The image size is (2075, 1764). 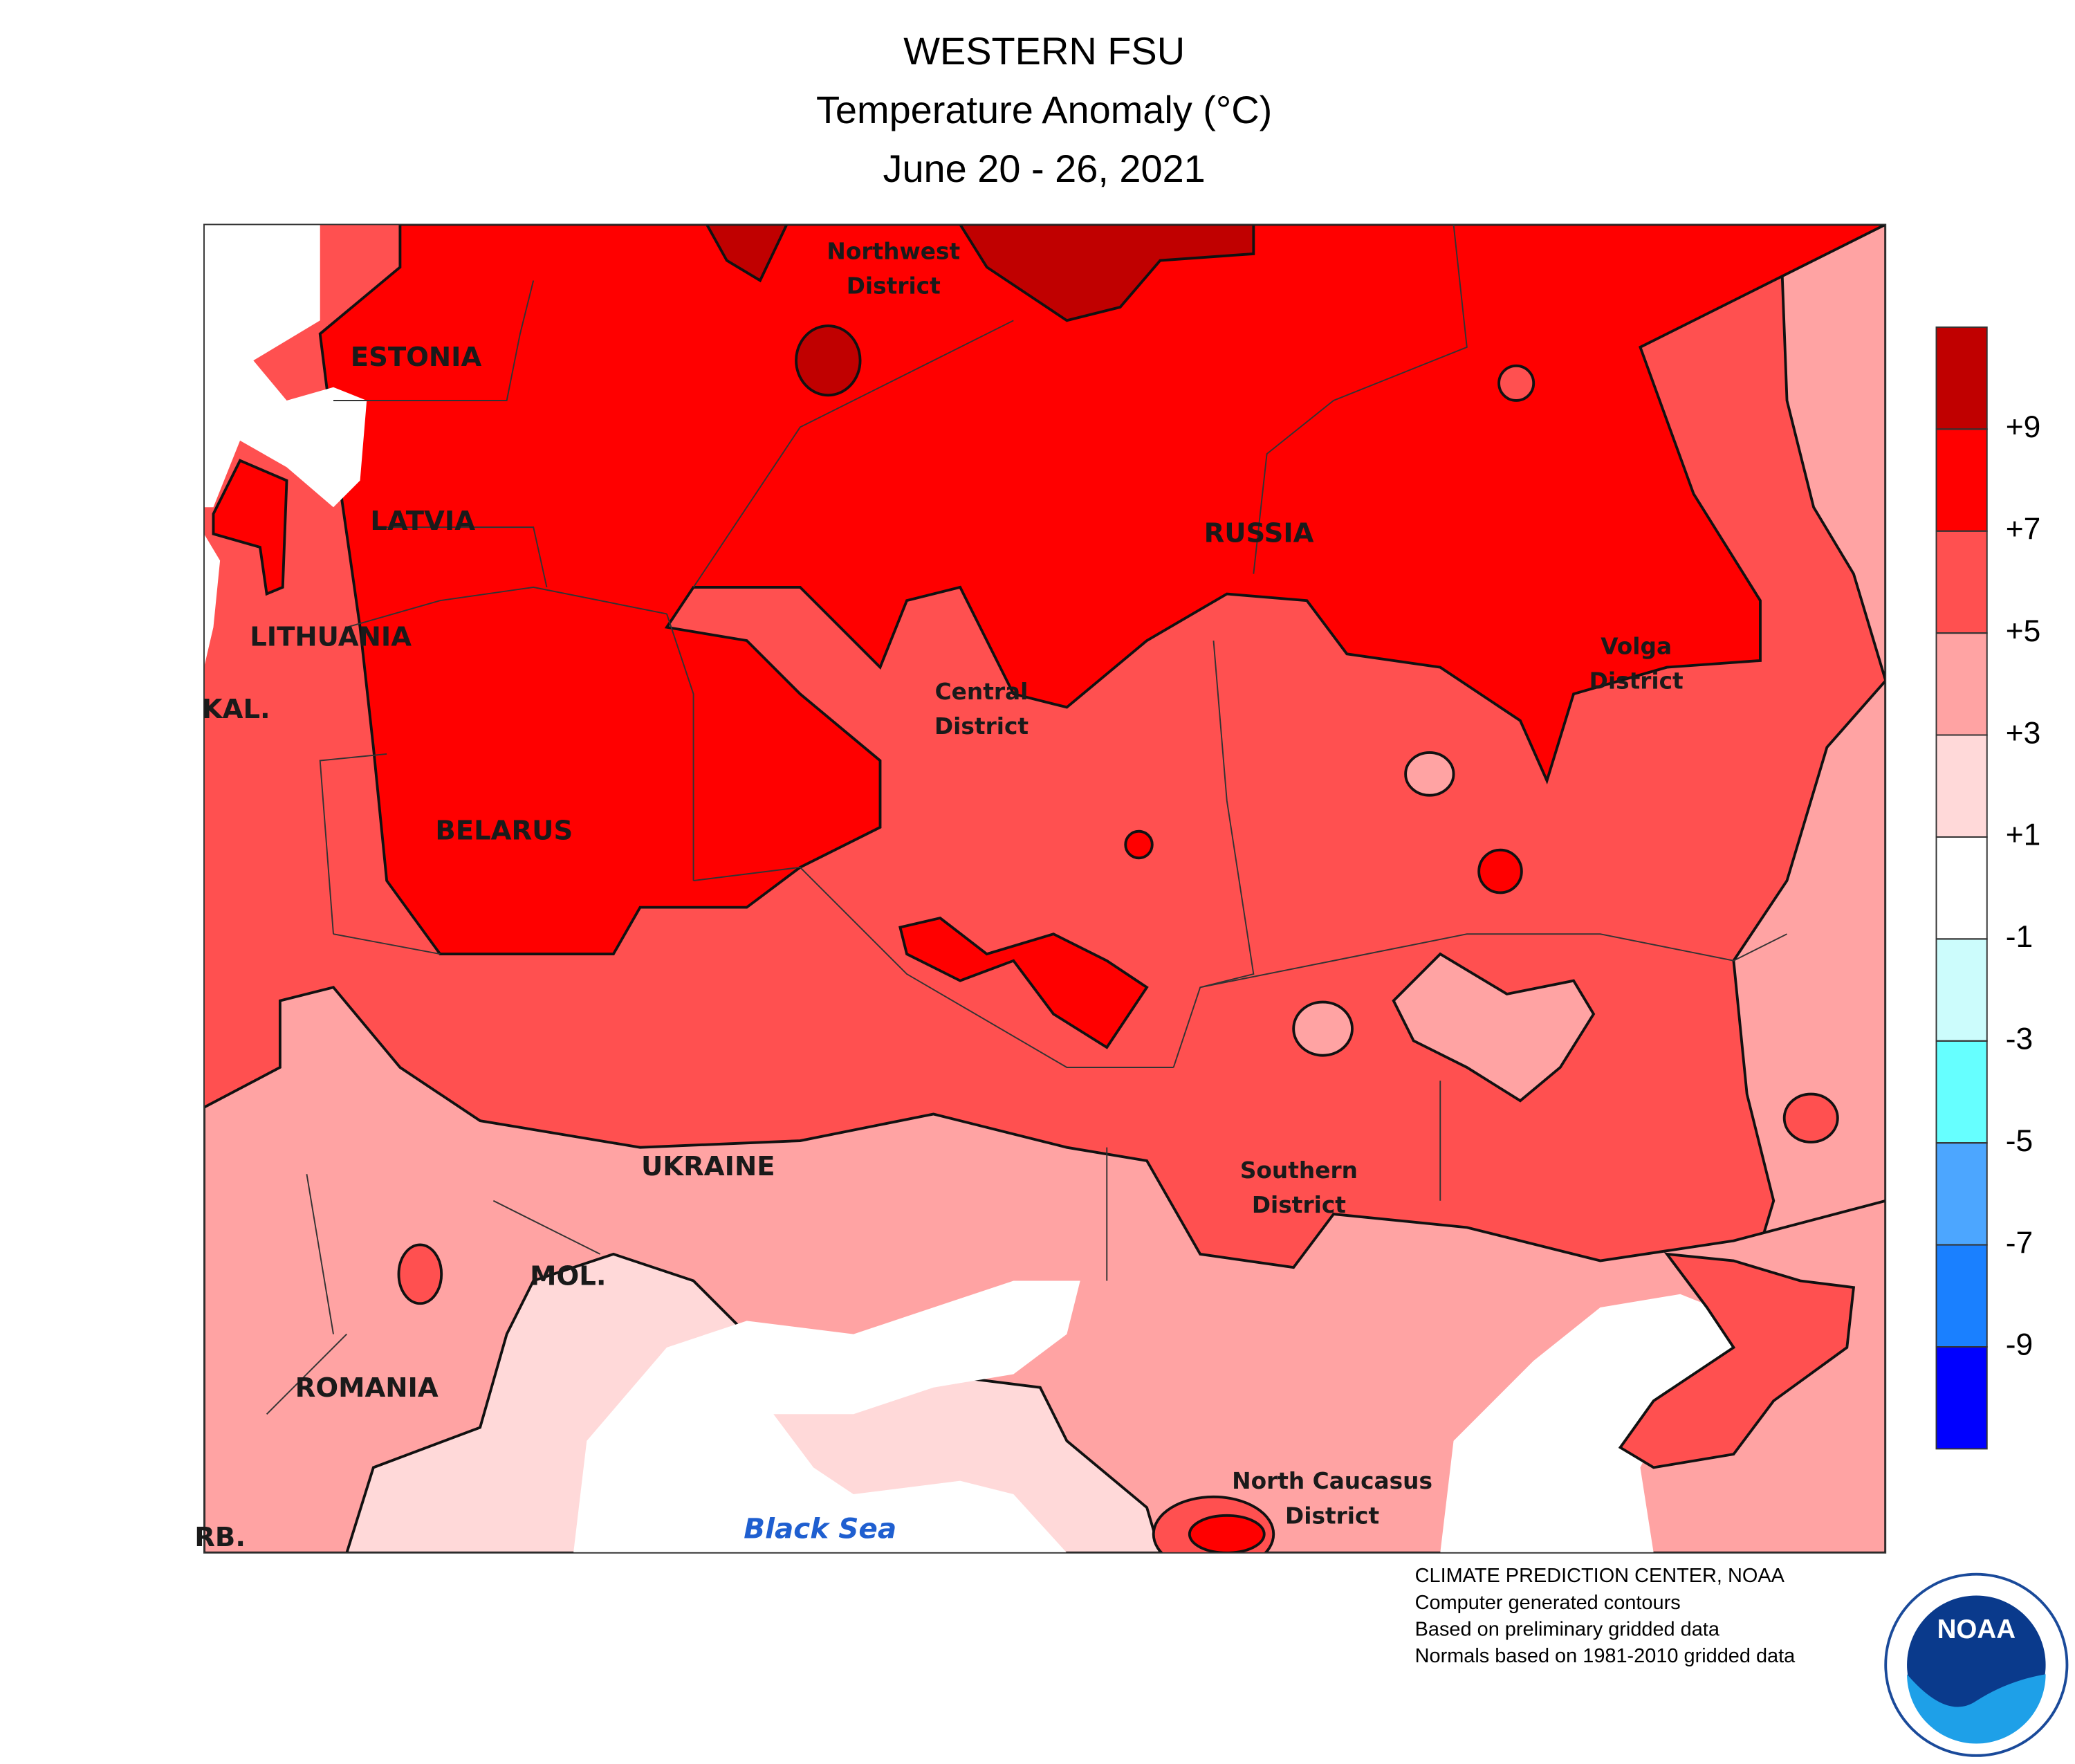 I want to click on logo-wave, so click(x=1976, y=1709).